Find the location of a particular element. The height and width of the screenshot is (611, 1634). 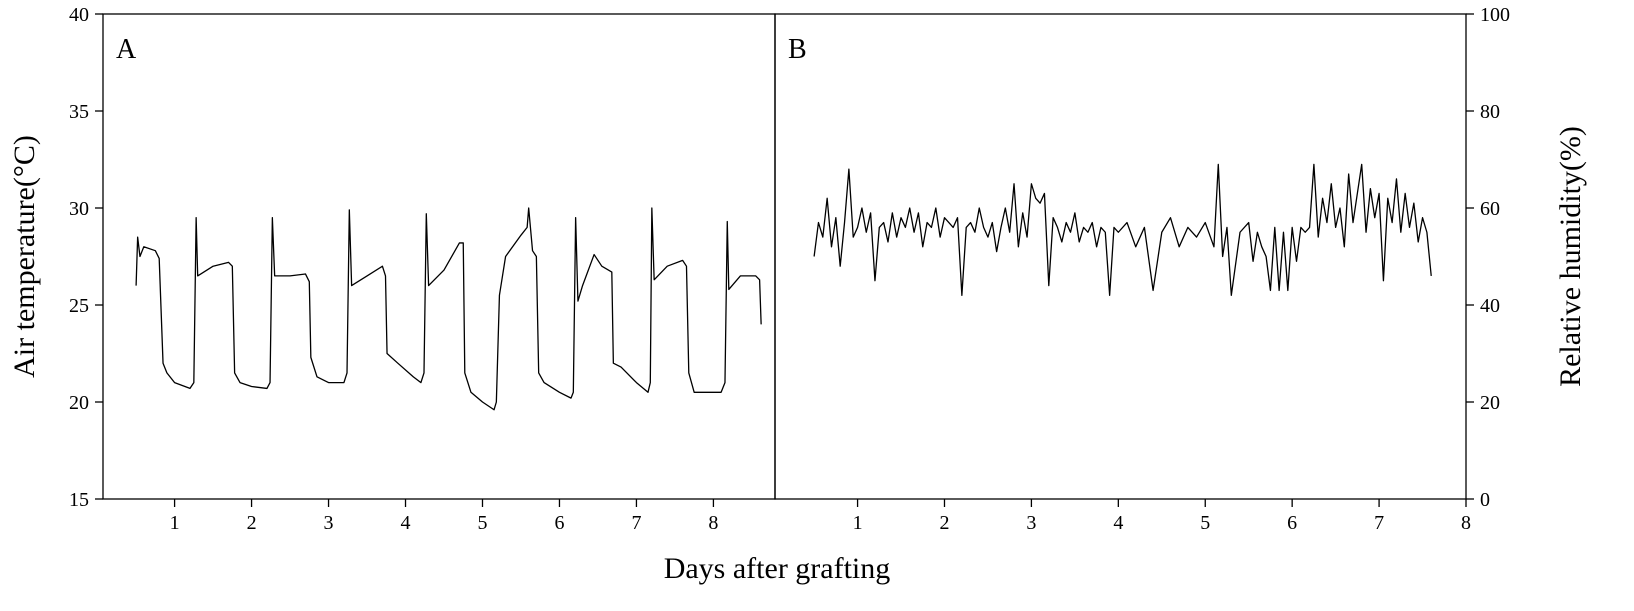

y-tick-label: 25 is located at coordinates (79, 306).